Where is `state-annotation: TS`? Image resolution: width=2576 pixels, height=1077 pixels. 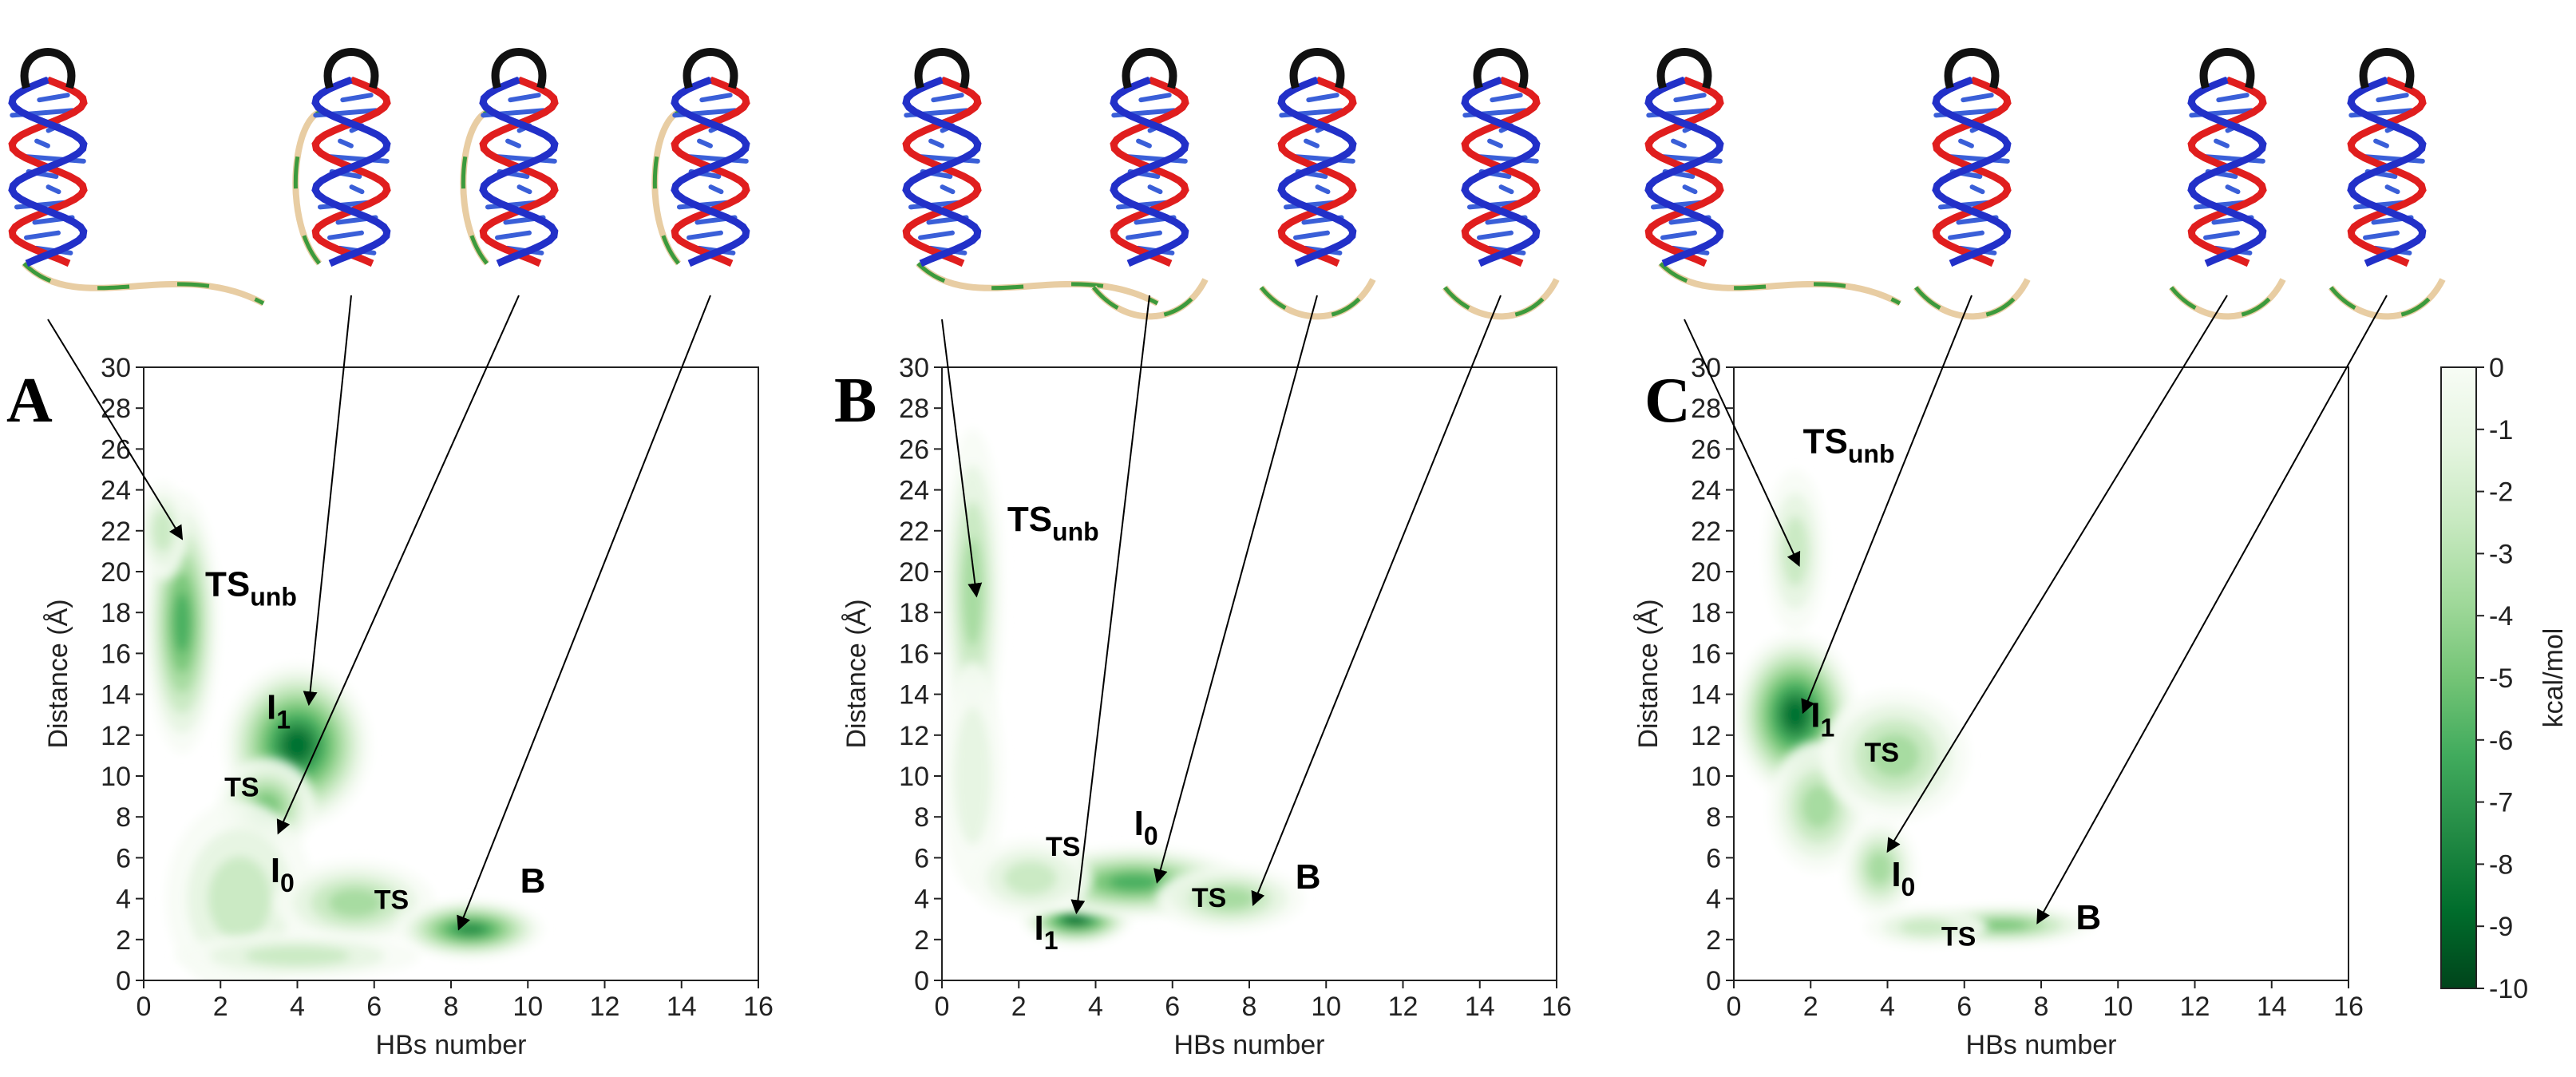 state-annotation: TS is located at coordinates (1209, 898).